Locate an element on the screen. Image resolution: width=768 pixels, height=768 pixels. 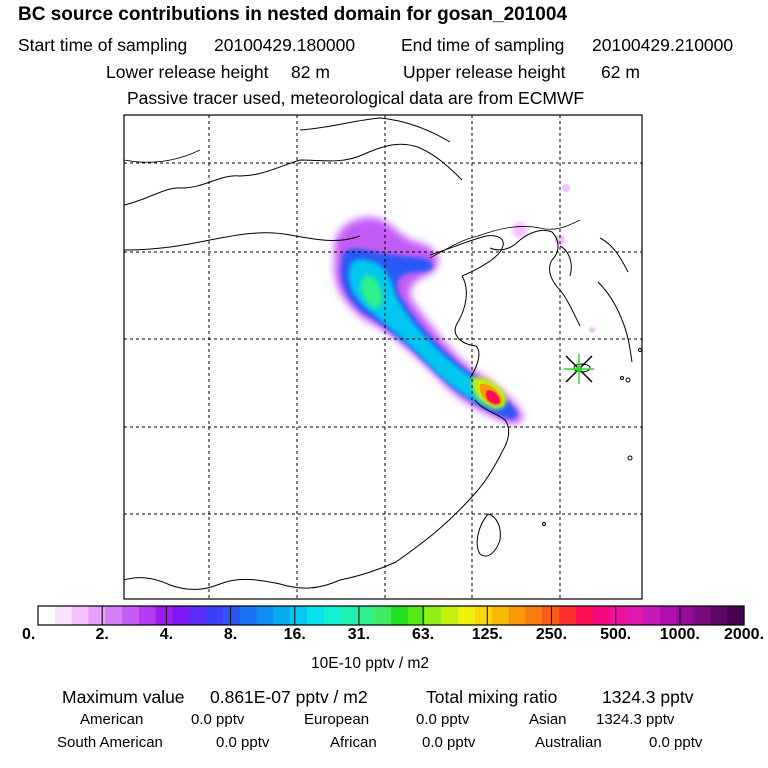
colorbar-frame is located at coordinates (391, 615).